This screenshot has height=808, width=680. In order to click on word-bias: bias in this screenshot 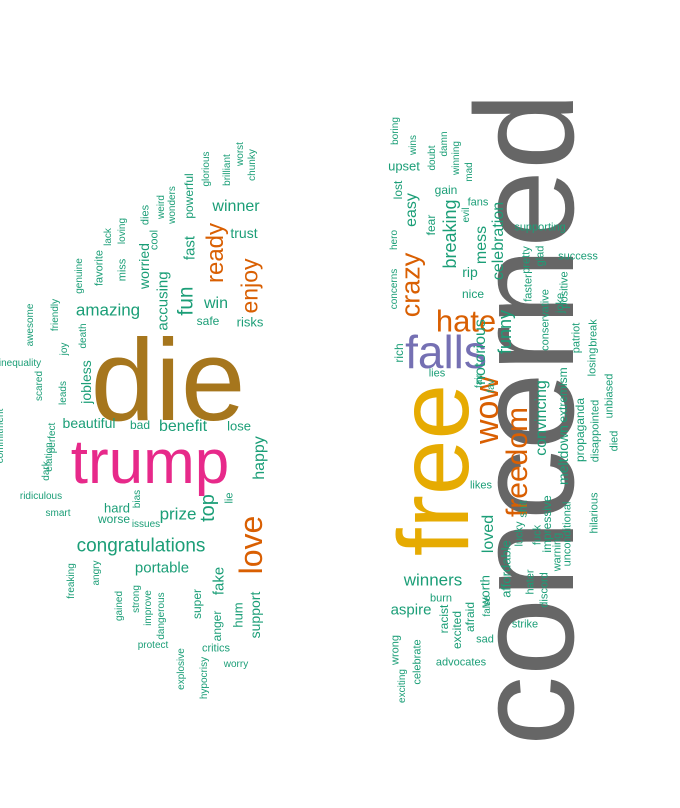, I will do `click(137, 499)`.